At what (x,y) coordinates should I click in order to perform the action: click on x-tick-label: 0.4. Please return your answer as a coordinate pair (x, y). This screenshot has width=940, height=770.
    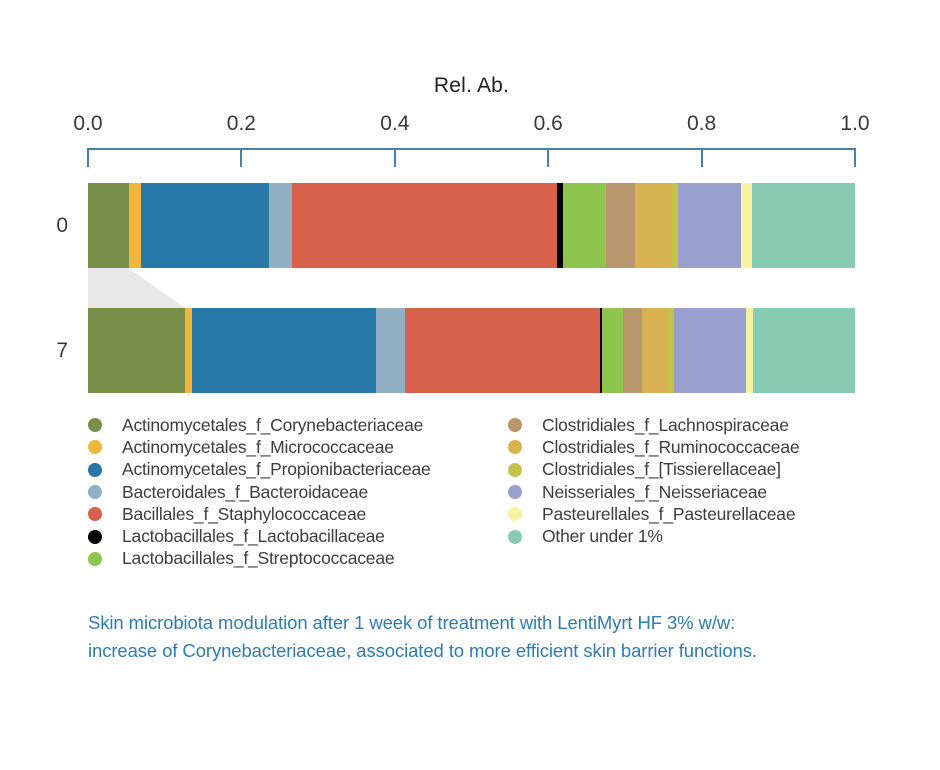
    Looking at the image, I should click on (395, 123).